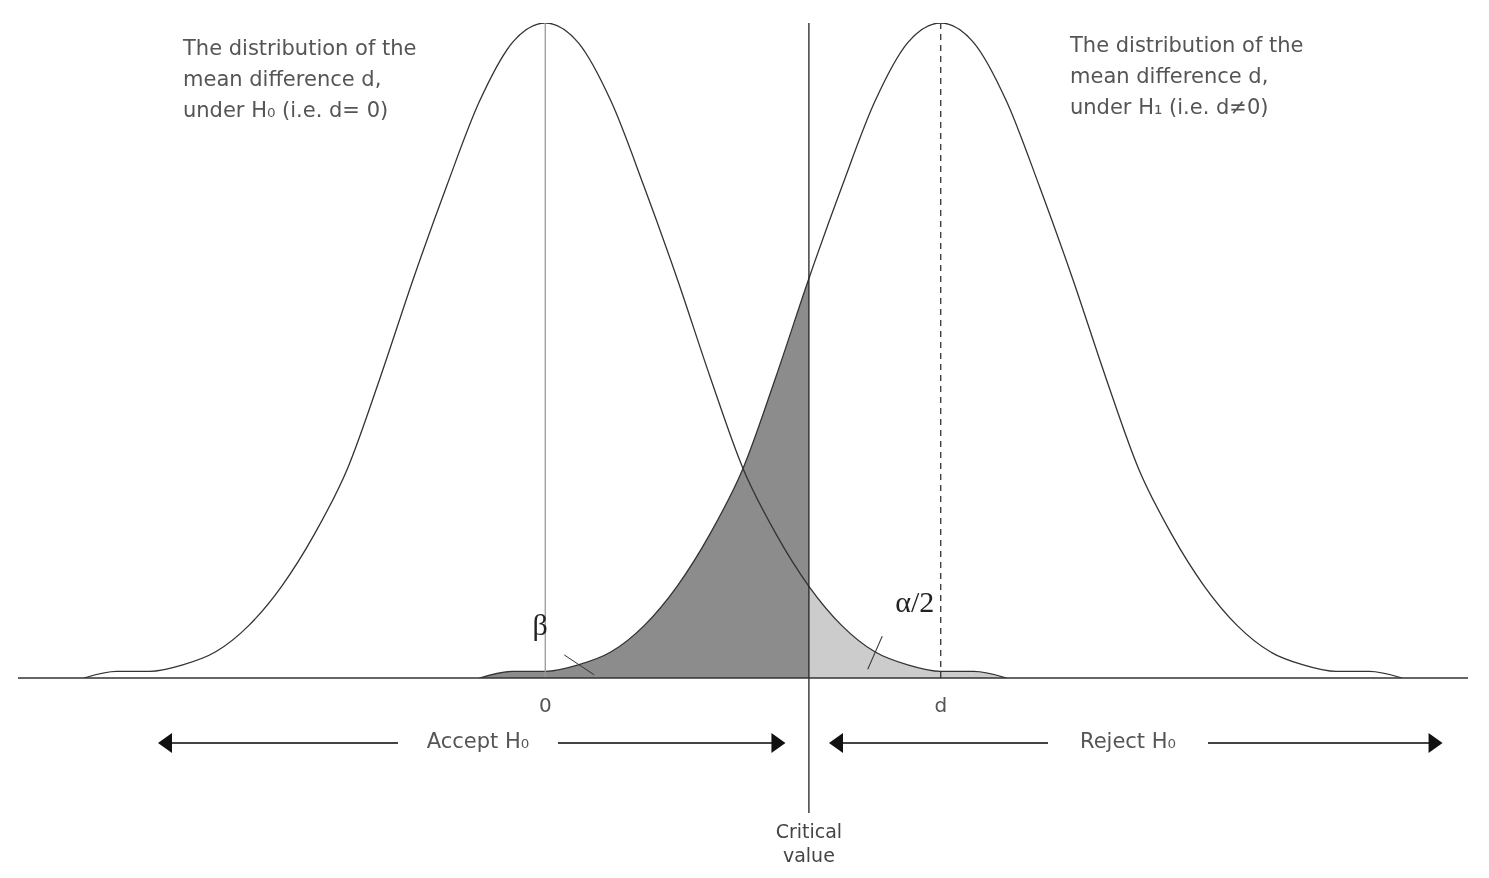 This screenshot has height=878, width=1489. I want to click on series-label: α/2, so click(915, 601).